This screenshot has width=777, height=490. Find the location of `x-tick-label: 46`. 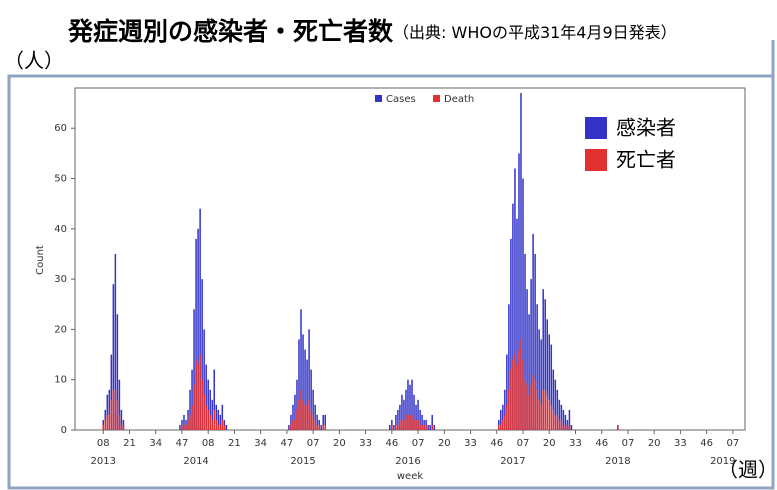

x-tick-label: 46 is located at coordinates (496, 443).